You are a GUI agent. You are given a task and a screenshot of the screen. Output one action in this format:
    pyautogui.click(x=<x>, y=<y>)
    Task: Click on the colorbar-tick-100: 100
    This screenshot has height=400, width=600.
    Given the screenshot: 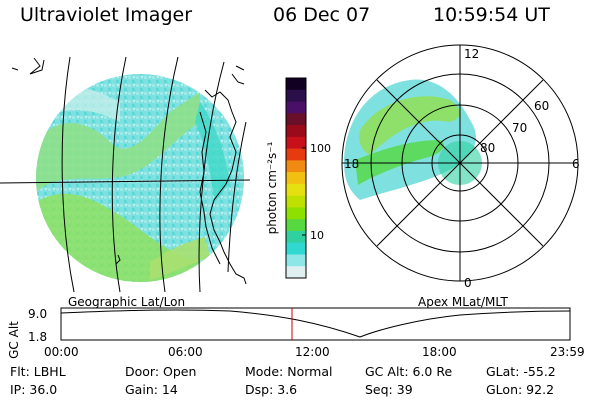 What is the action you would take?
    pyautogui.click(x=320, y=148)
    